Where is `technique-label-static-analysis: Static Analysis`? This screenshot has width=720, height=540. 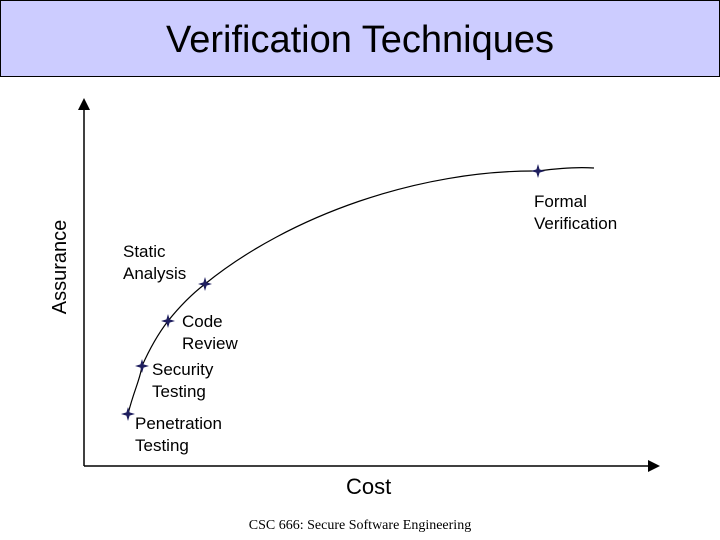
technique-label-static-analysis: Static Analysis is located at coordinates (154, 263).